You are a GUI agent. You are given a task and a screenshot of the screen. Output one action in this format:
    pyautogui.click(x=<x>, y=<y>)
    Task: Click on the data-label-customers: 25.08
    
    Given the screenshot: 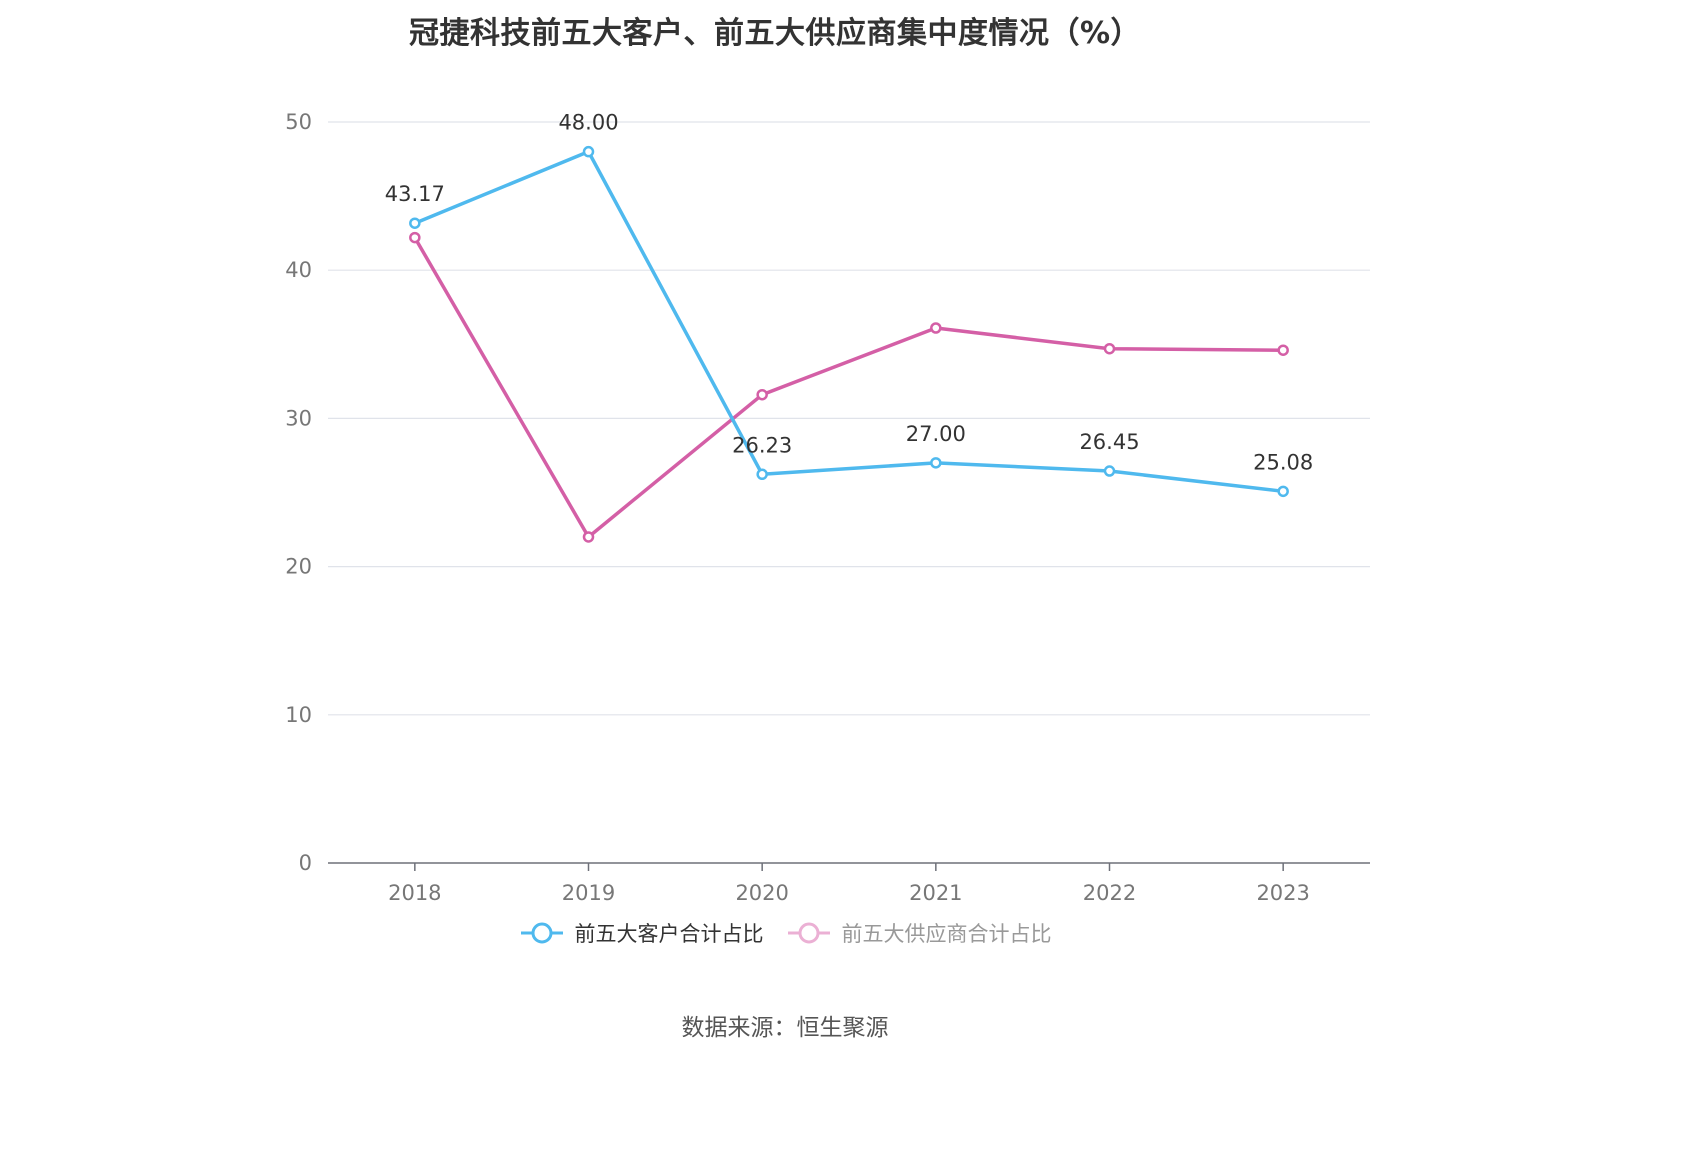 What is the action you would take?
    pyautogui.click(x=1283, y=462)
    